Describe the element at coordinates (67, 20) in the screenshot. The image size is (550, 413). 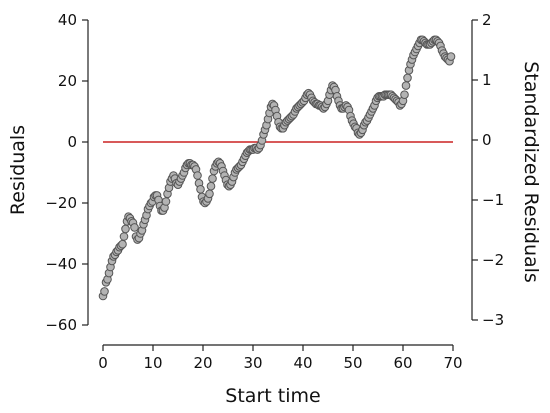
I see `y-tick-label: 40` at that location.